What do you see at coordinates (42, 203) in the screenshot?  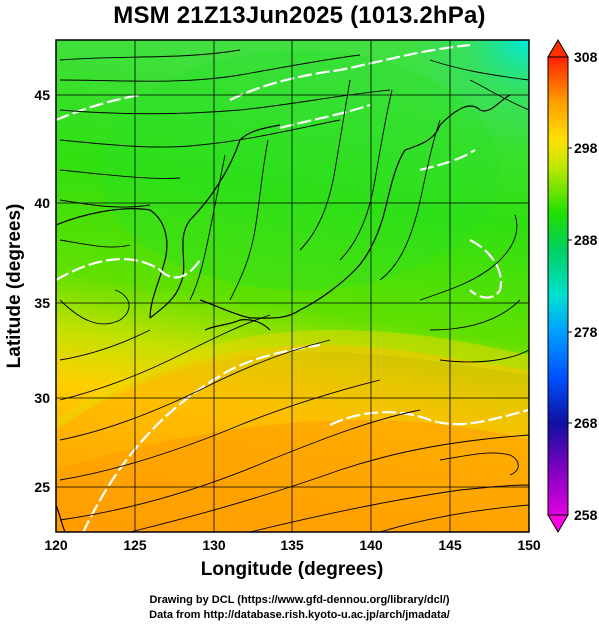 I see `y-tick-label: 40` at bounding box center [42, 203].